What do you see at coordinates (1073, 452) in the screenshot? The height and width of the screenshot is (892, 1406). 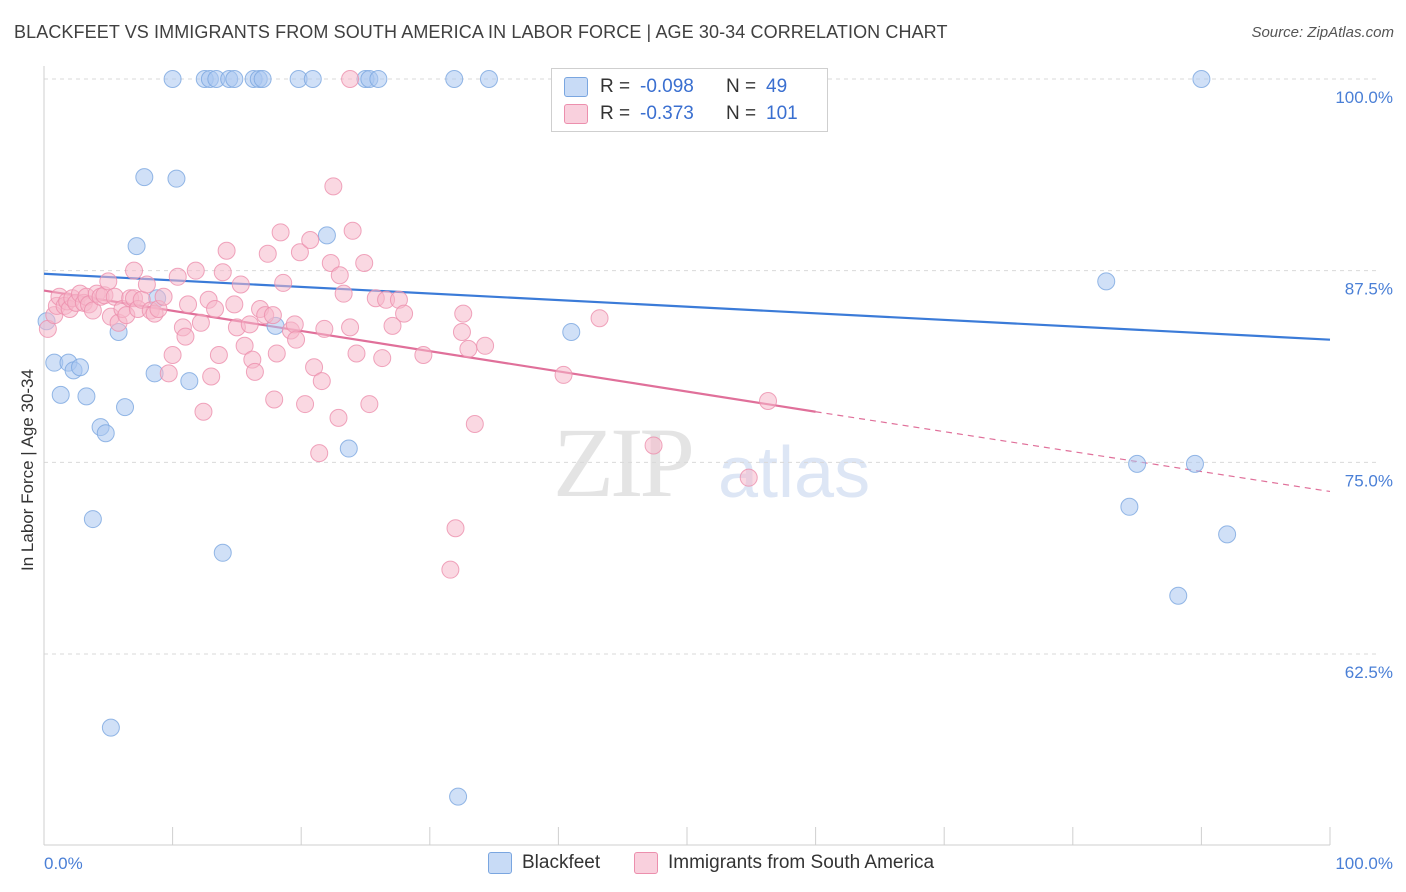 I see `trend-line-immigrants-extension` at bounding box center [1073, 452].